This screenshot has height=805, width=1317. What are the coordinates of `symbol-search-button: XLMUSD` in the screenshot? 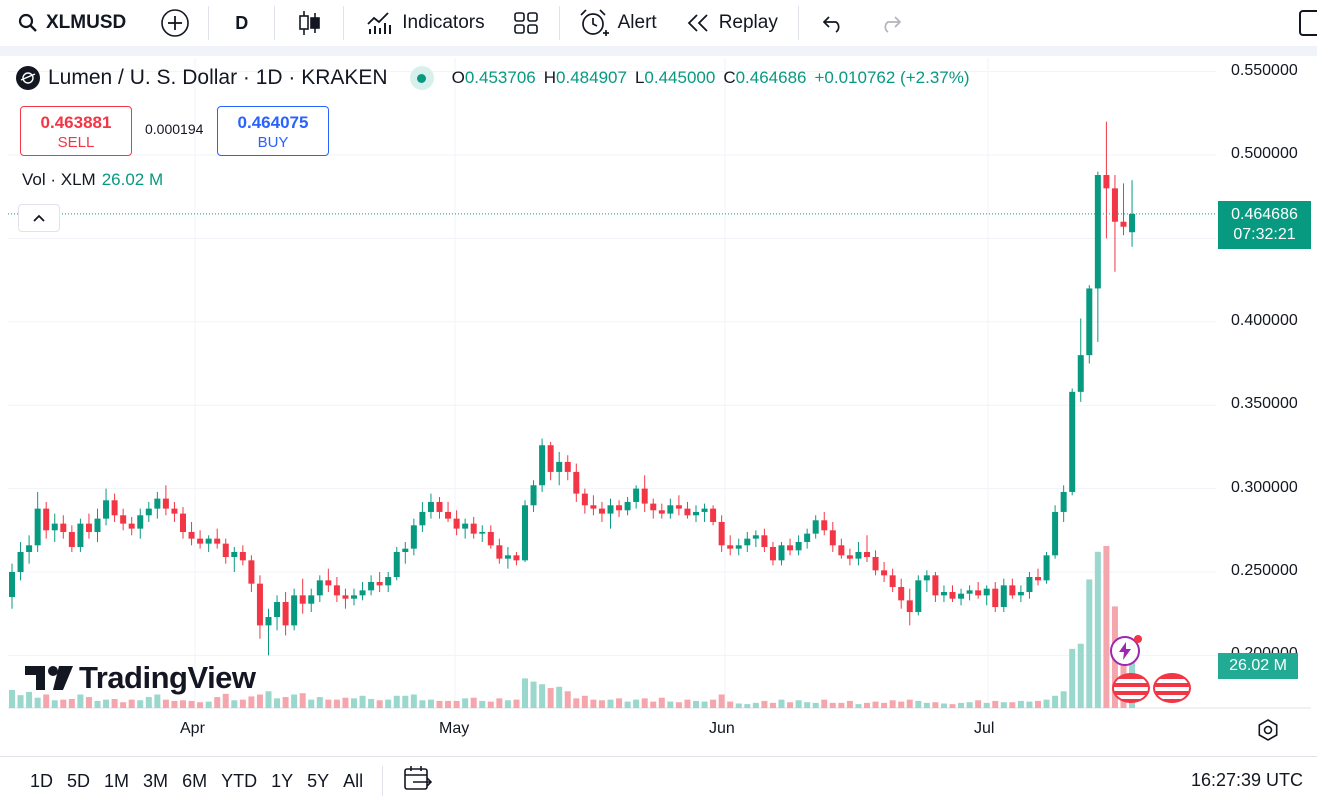 It's located at (77, 23).